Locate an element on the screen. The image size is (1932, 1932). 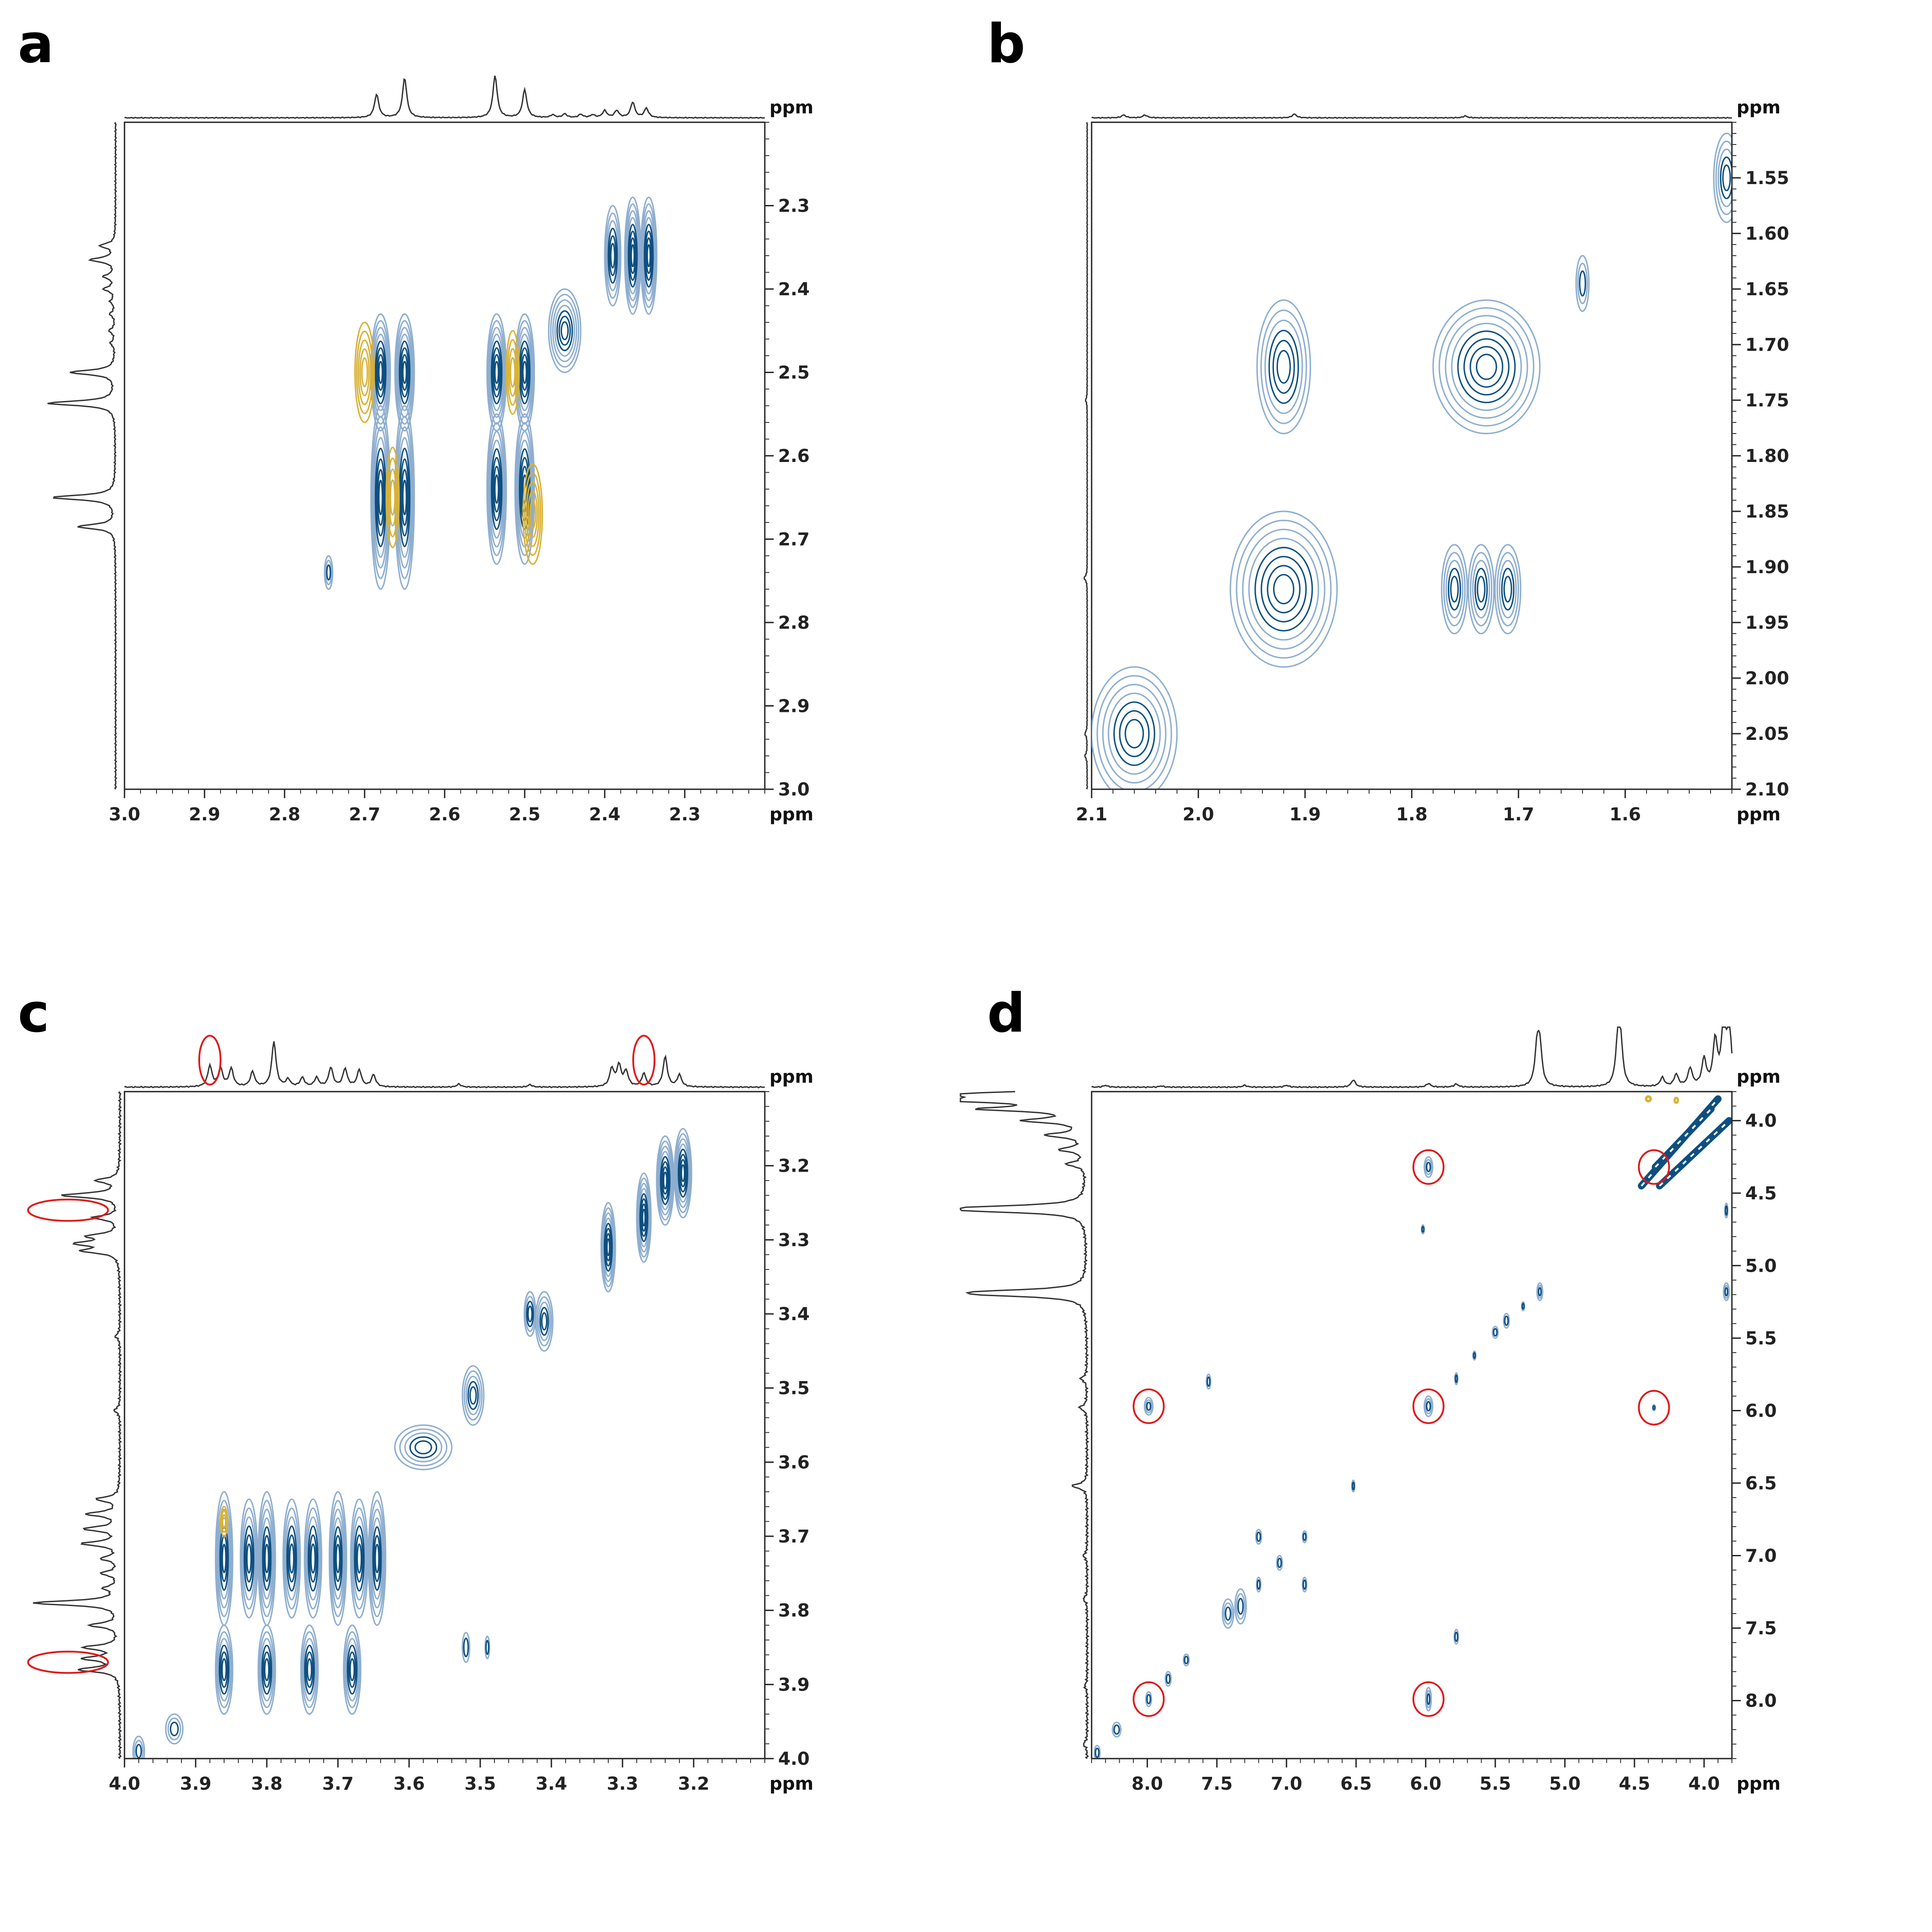
negative-crosspeak is located at coordinates (392, 497).